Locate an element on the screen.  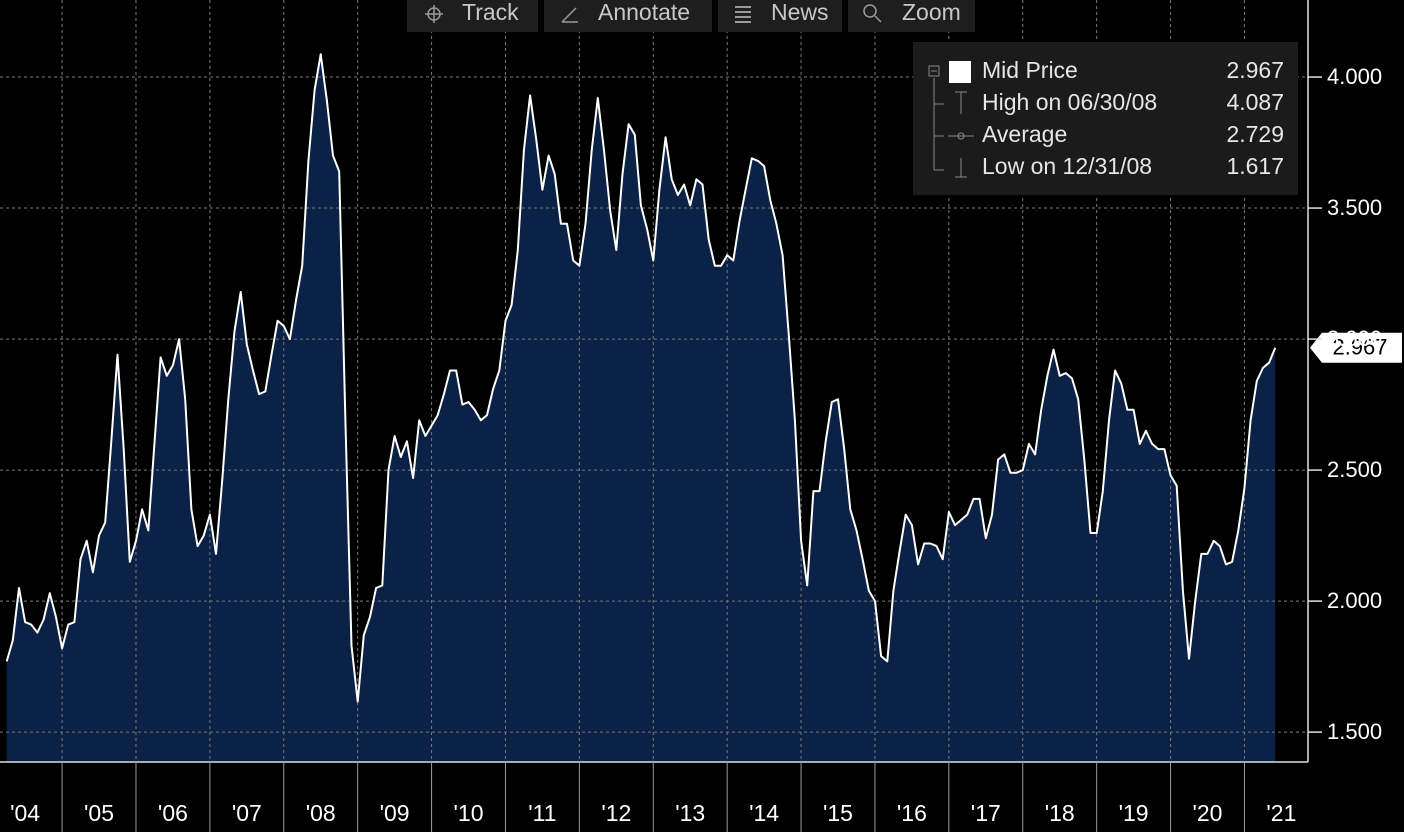
zoom-icon is located at coordinates (872, 13).